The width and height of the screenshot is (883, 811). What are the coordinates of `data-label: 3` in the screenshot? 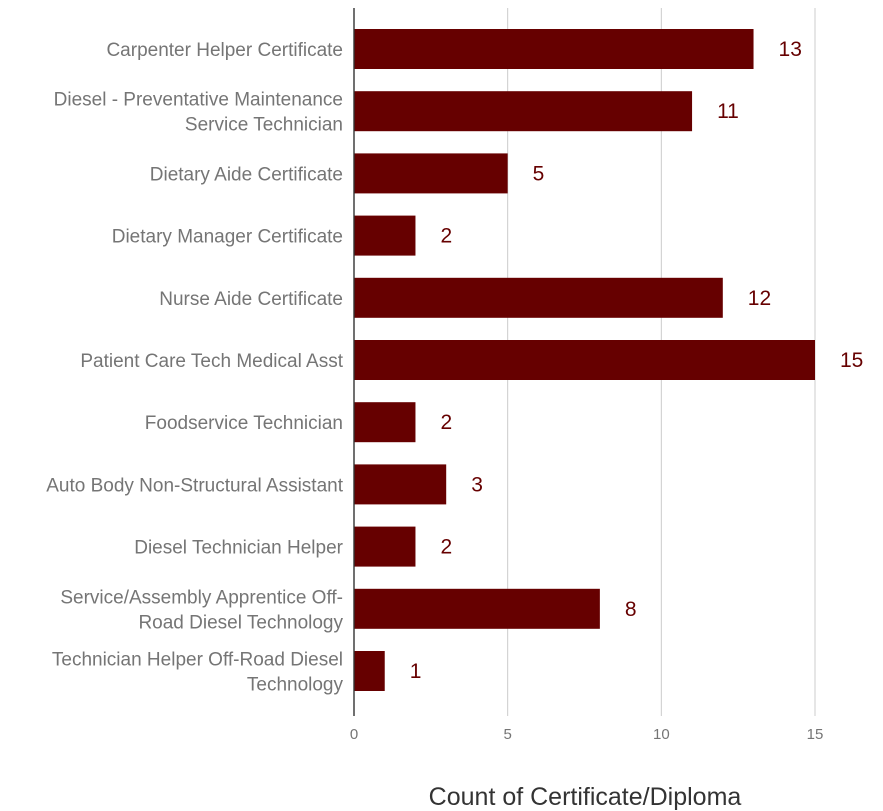 It's located at (477, 484).